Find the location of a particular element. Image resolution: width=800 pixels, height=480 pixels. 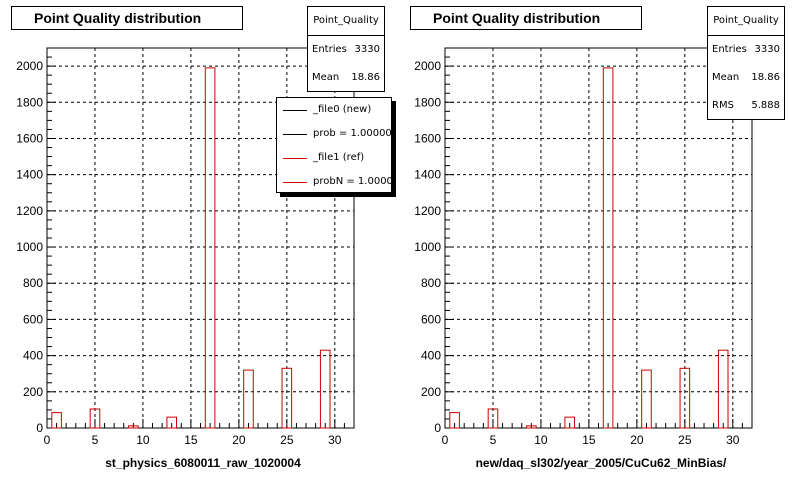

right-stats-rms: RMS 5.888 is located at coordinates (746, 105).